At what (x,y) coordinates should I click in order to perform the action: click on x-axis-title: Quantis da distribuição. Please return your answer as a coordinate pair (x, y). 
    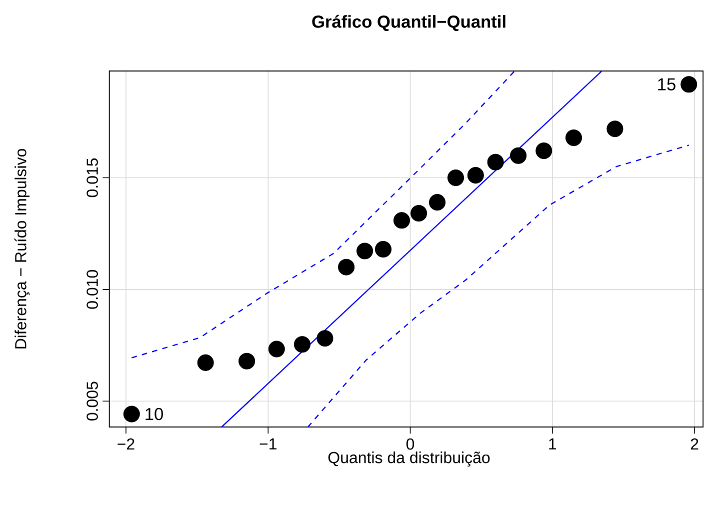
    Looking at the image, I should click on (409, 459).